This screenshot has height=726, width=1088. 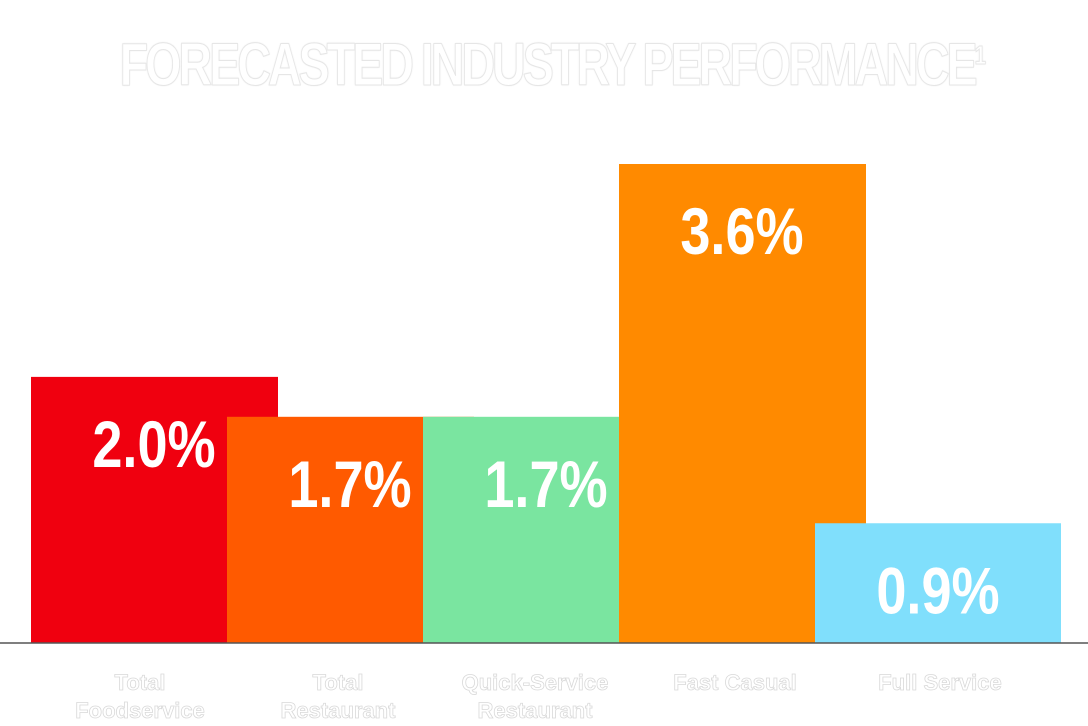 I want to click on category-label-1: Total Foodservice, so click(x=140, y=696).